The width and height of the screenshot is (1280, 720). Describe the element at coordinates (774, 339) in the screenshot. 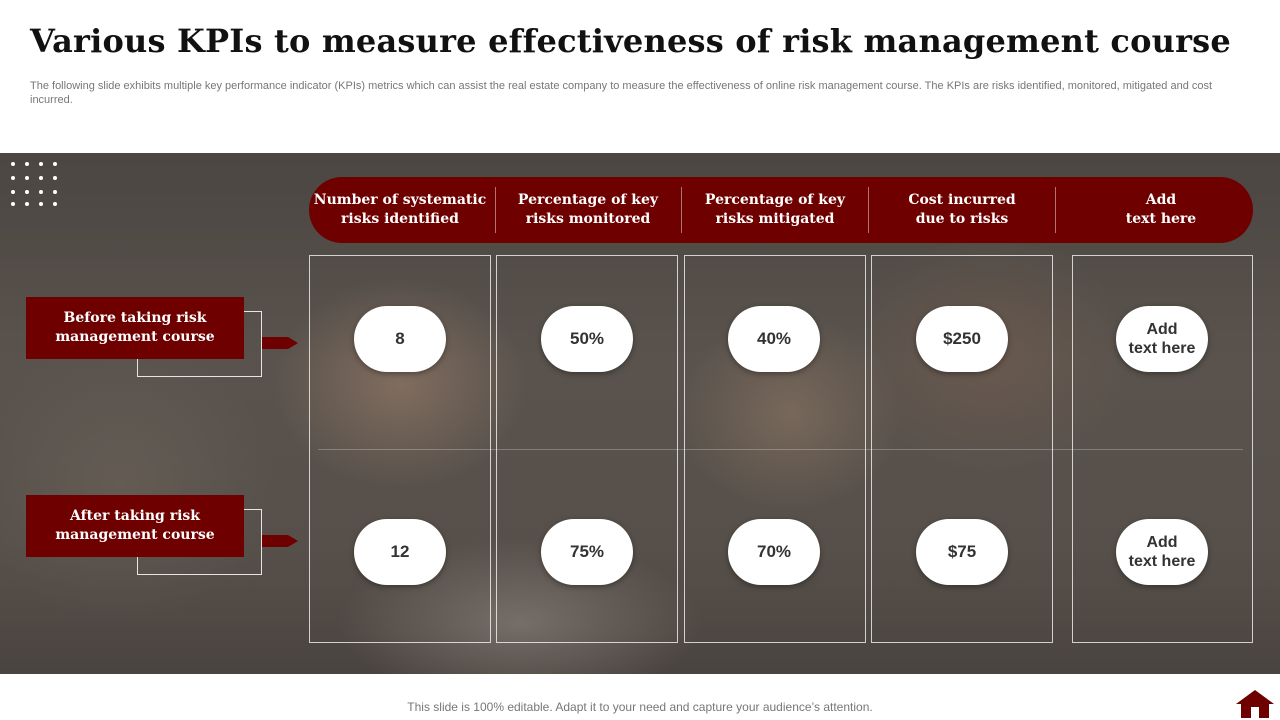

I see `value-before-risks-mitigated: 40%` at that location.